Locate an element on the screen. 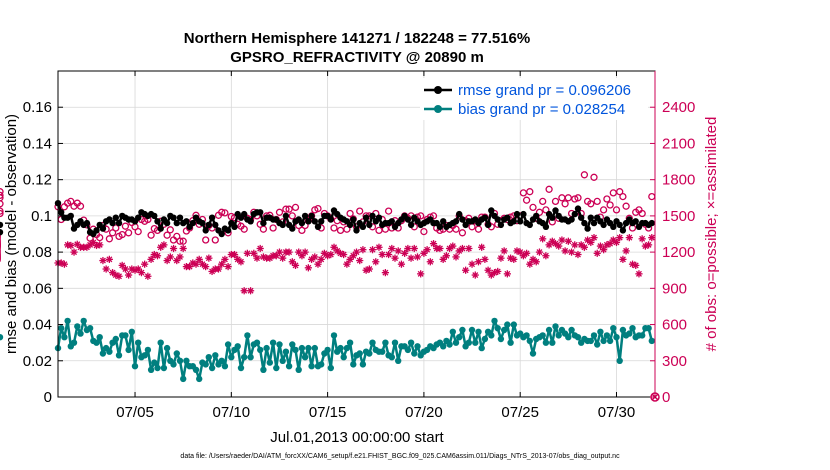 The height and width of the screenshot is (470, 830). x-tick-label: 07/30 is located at coordinates (617, 412).